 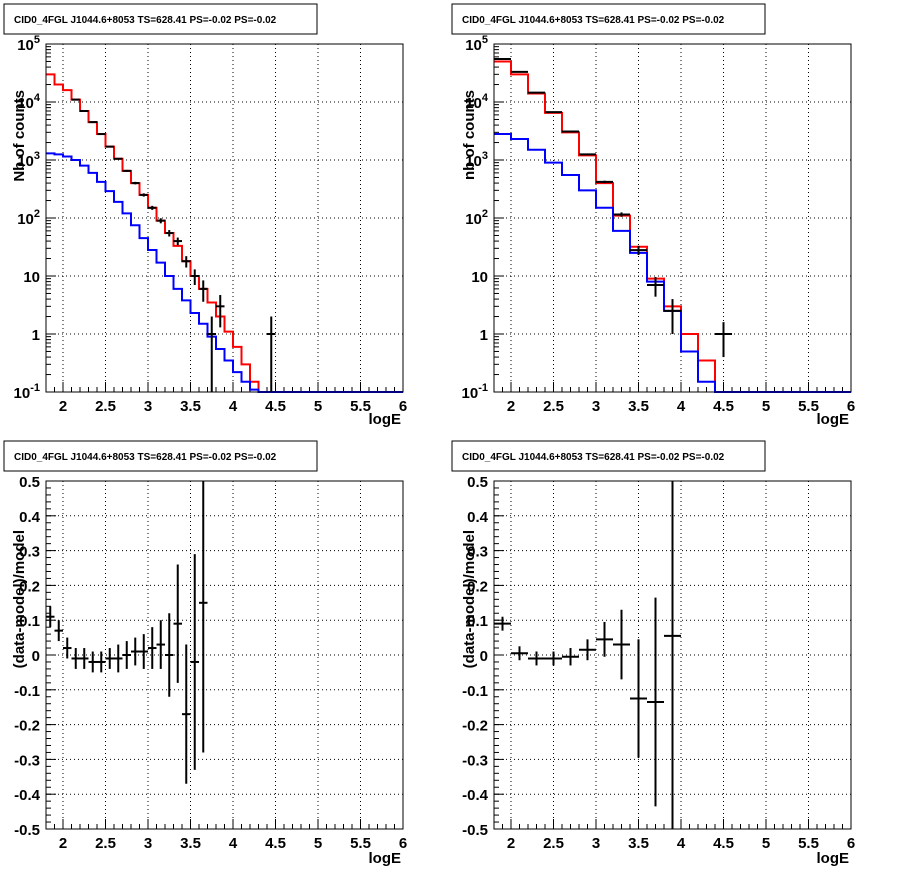 What do you see at coordinates (29, 482) in the screenshot?
I see `y-tick-label: 0.5` at bounding box center [29, 482].